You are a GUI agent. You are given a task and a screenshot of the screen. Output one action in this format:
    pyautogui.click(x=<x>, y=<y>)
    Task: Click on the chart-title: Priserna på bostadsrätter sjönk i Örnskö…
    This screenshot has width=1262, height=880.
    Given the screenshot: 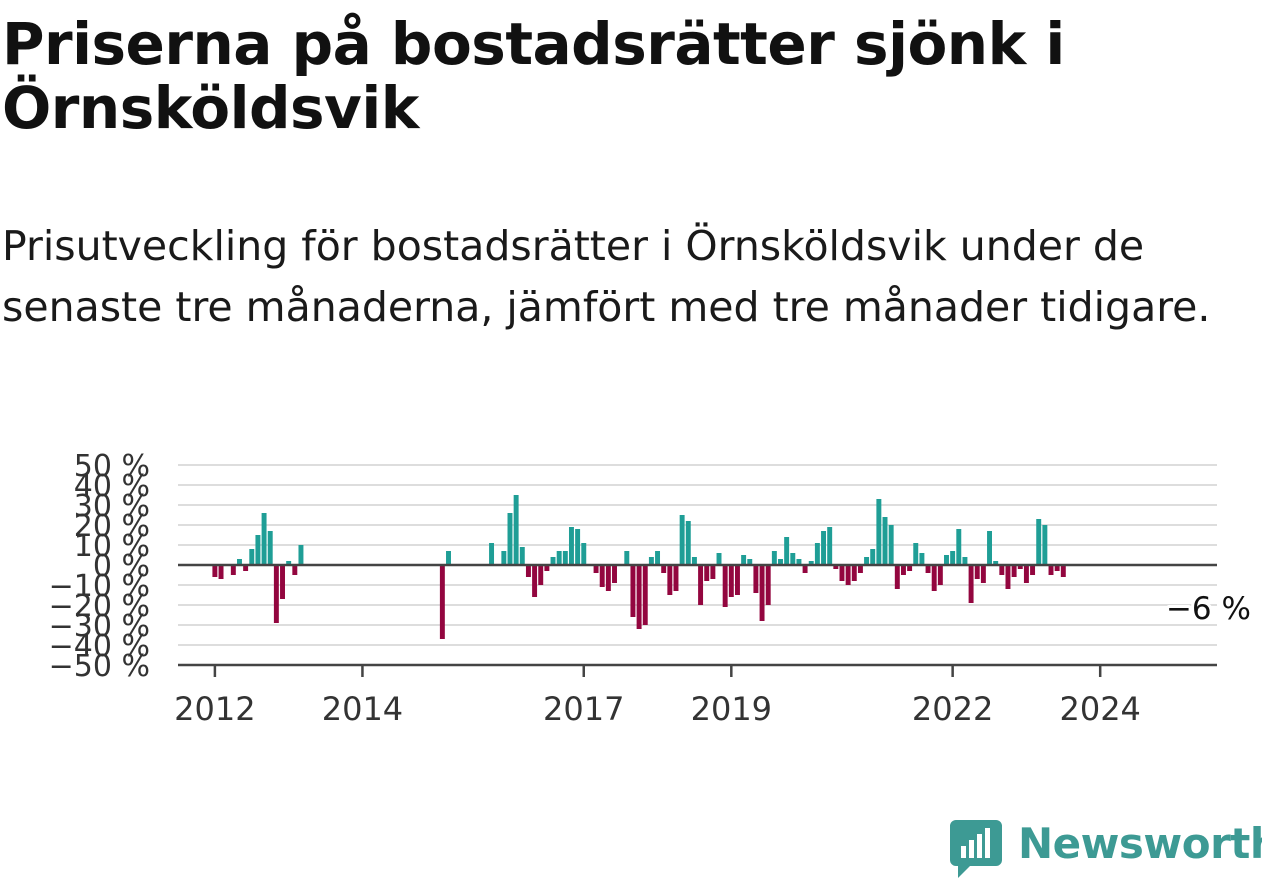 What is the action you would take?
    pyautogui.click(x=533, y=76)
    